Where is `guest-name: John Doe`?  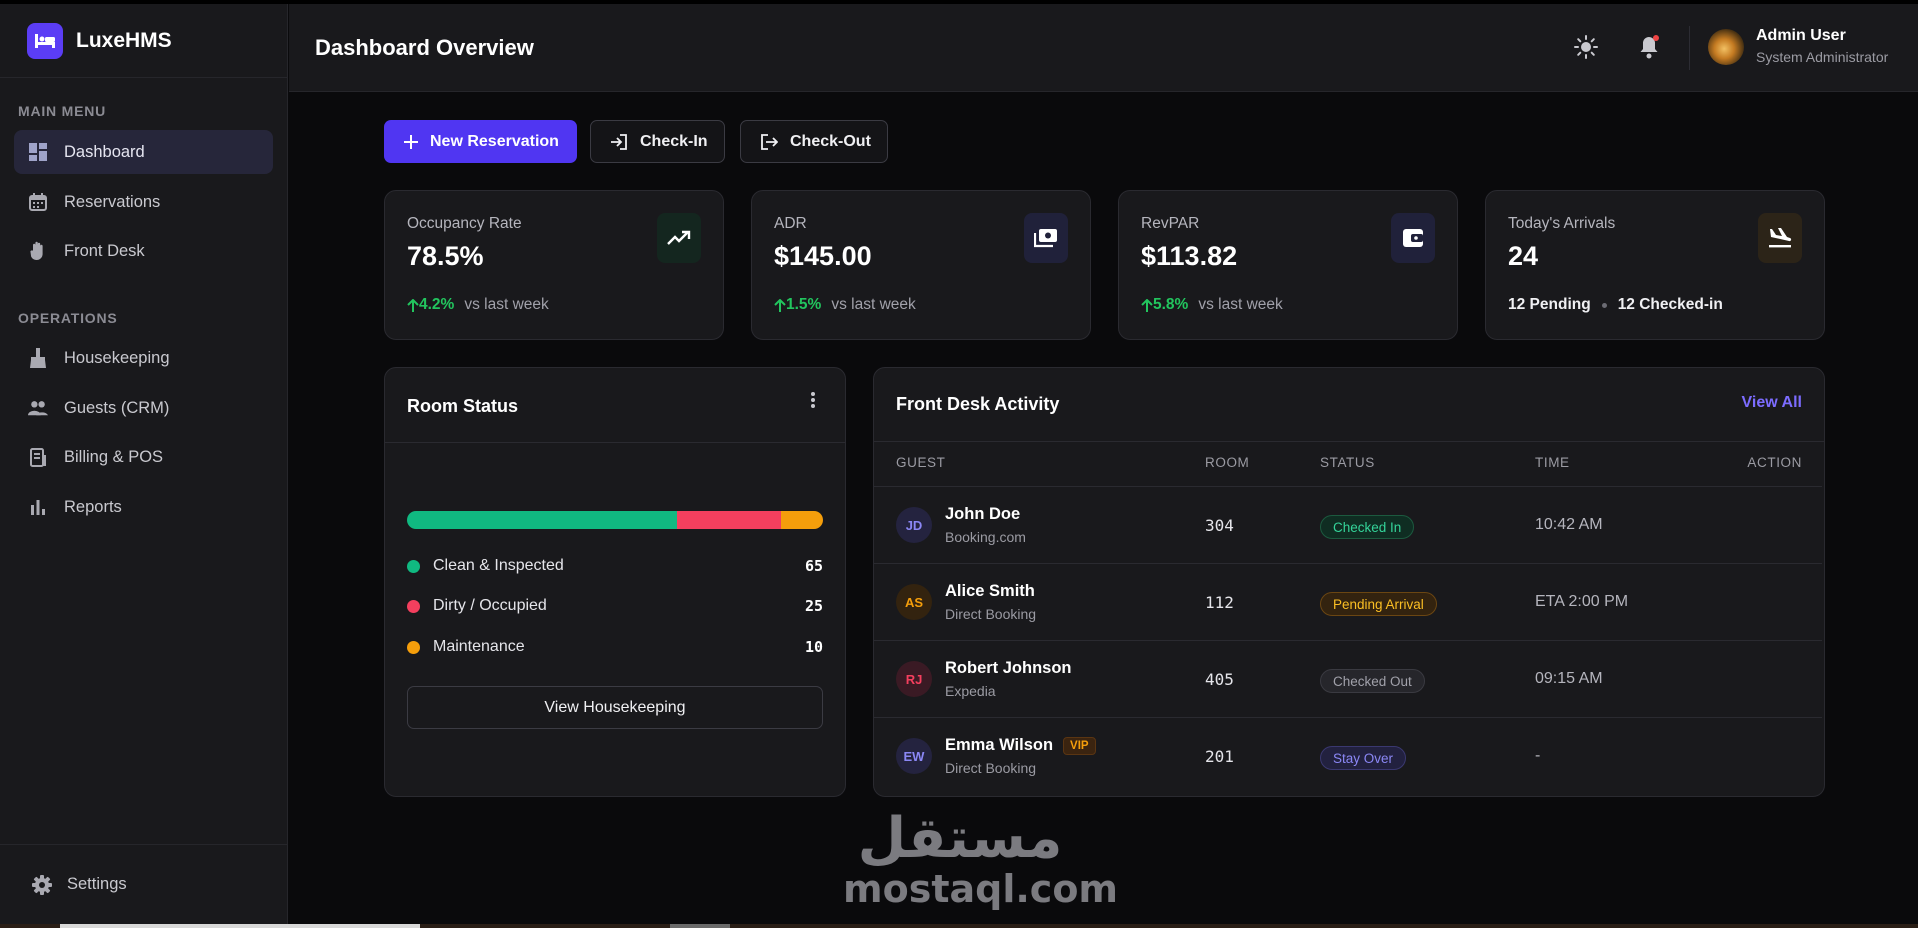
guest-name: John Doe is located at coordinates (982, 514).